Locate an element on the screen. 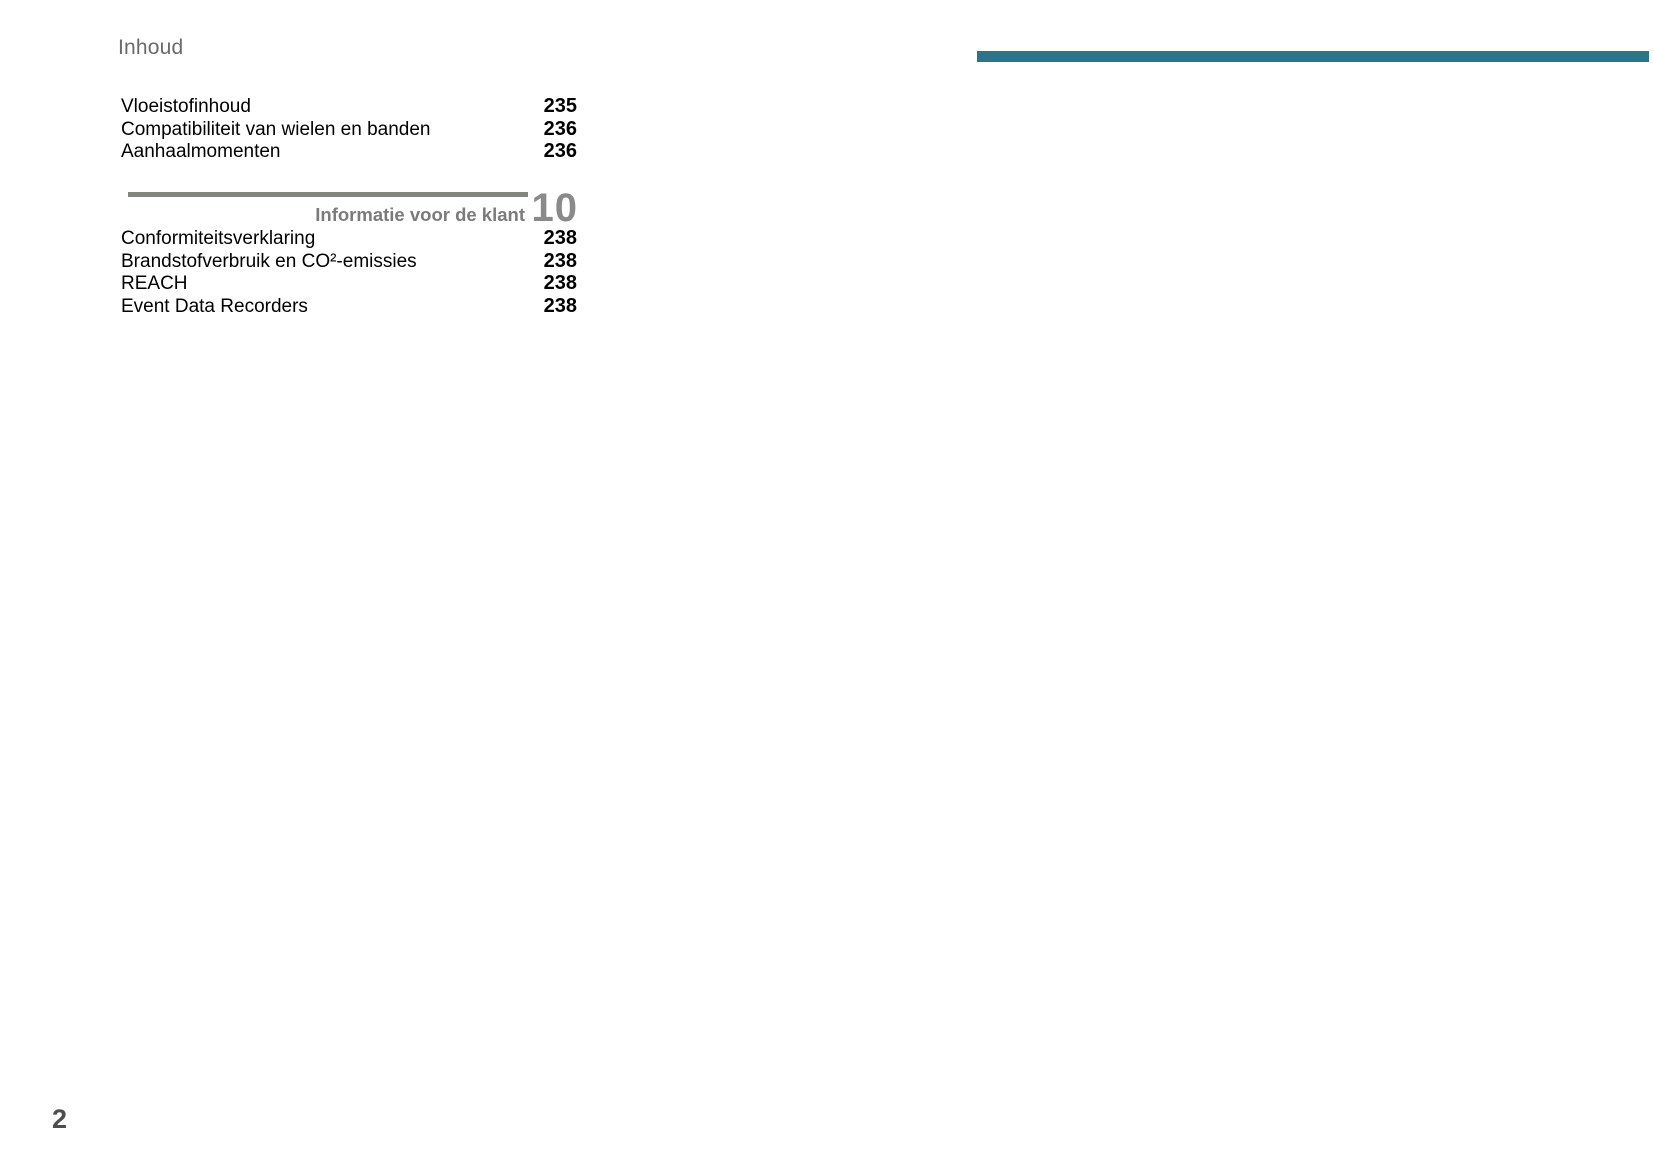  toc-entry: Event Data Recorders 238 is located at coordinates (349, 306).